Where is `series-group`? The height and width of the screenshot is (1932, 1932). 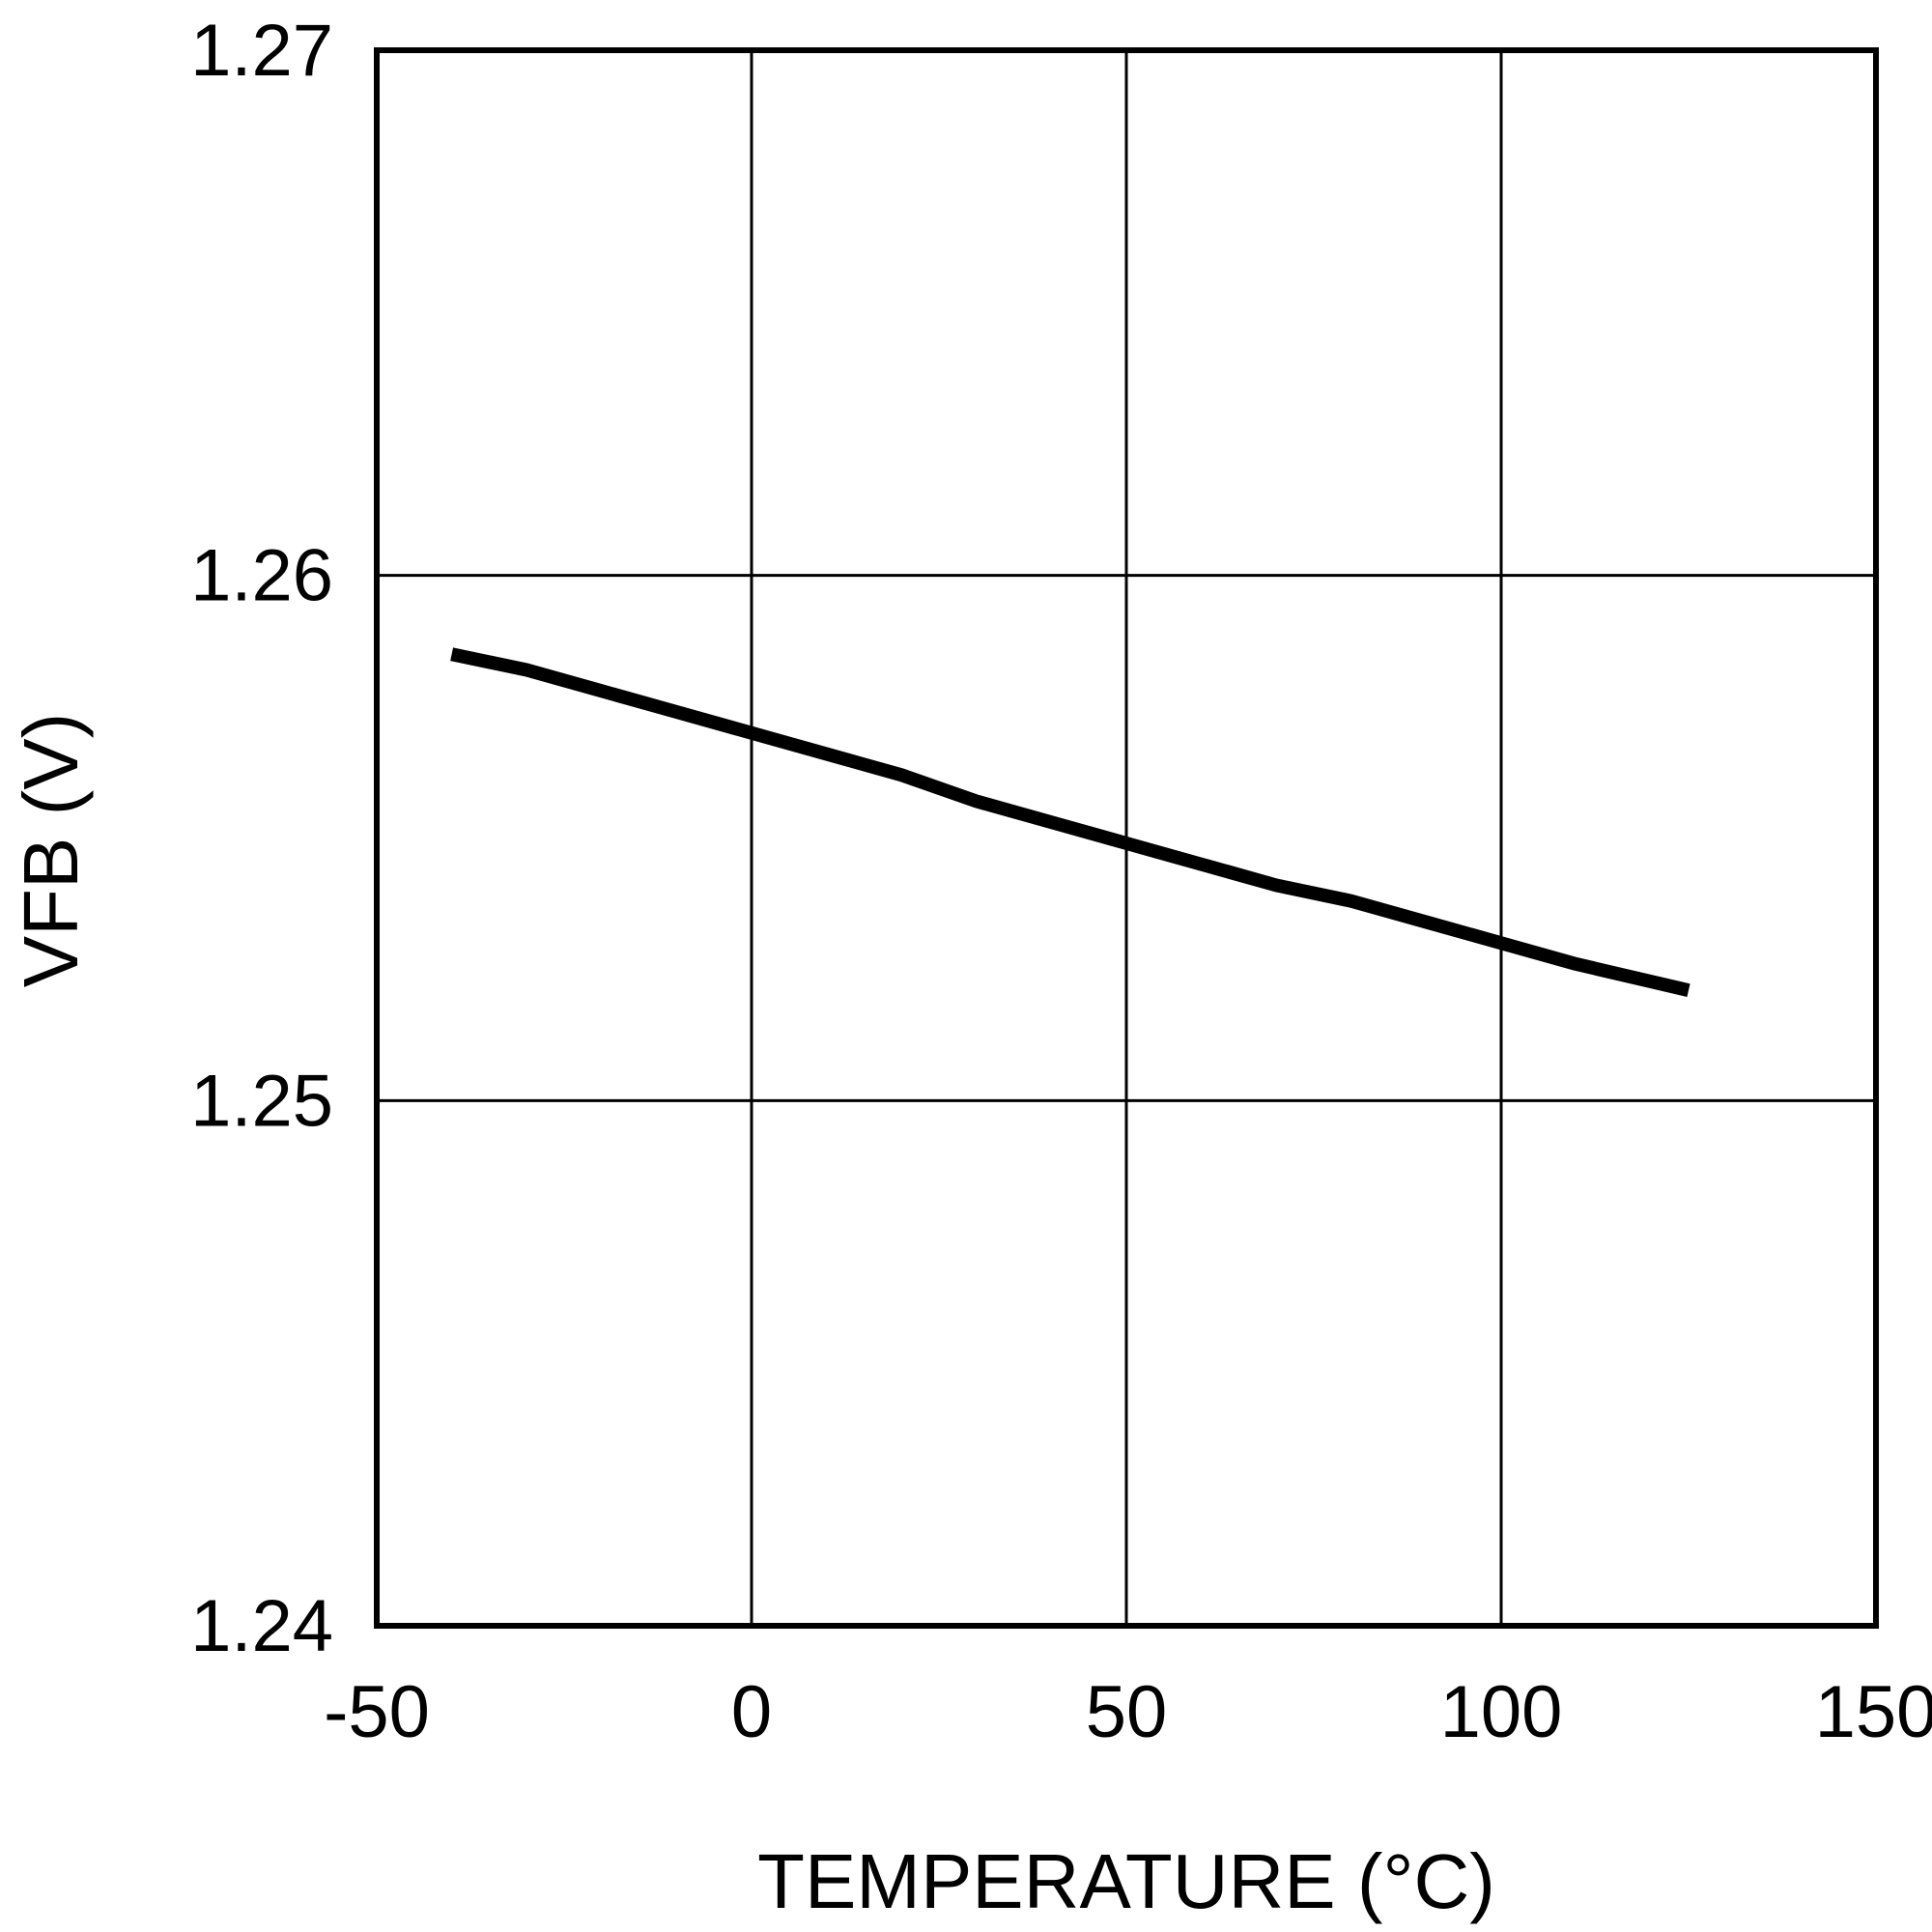
series-group is located at coordinates (1070, 822).